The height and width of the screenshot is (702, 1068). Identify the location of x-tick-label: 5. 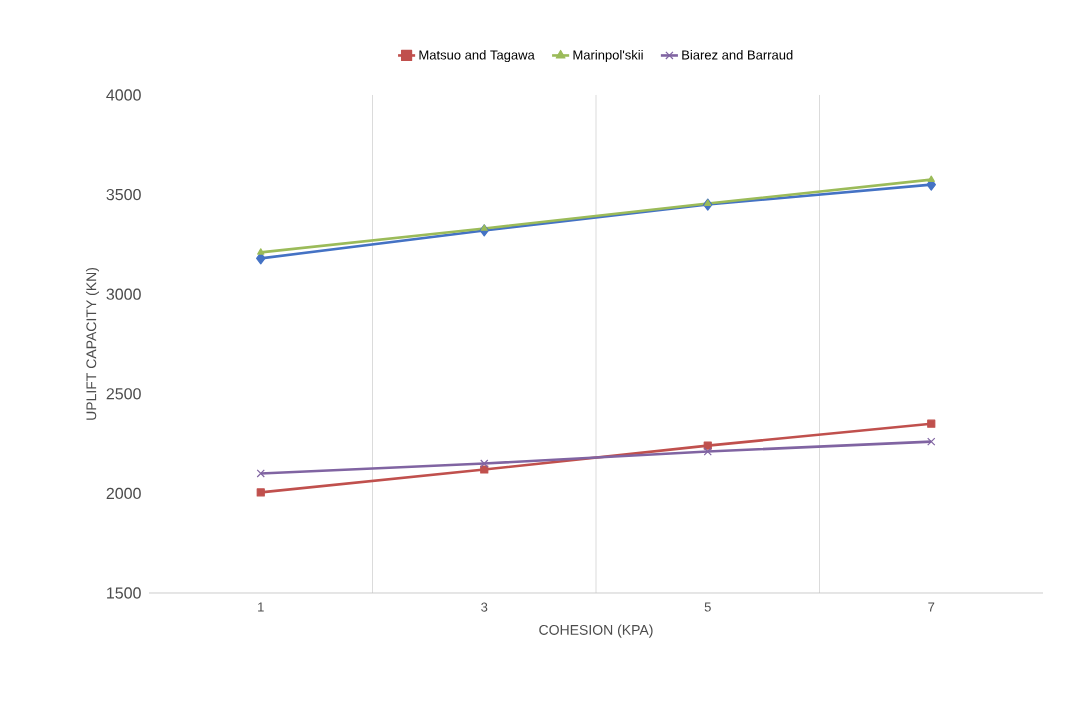
(707, 607).